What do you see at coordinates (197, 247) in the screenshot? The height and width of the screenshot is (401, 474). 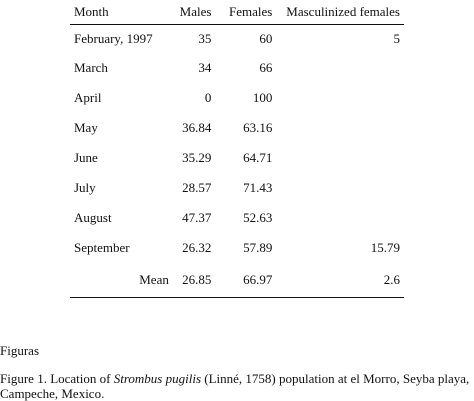 I see `cell-males: 26.32` at bounding box center [197, 247].